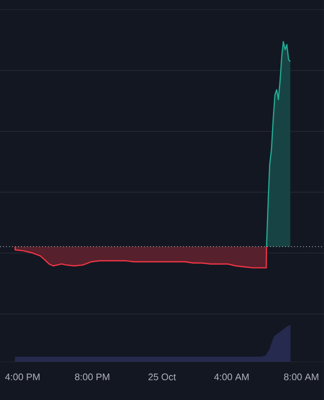 This screenshot has width=324, height=400. Describe the element at coordinates (231, 377) in the screenshot. I see `x-tick-label: 4:00 AM` at that location.